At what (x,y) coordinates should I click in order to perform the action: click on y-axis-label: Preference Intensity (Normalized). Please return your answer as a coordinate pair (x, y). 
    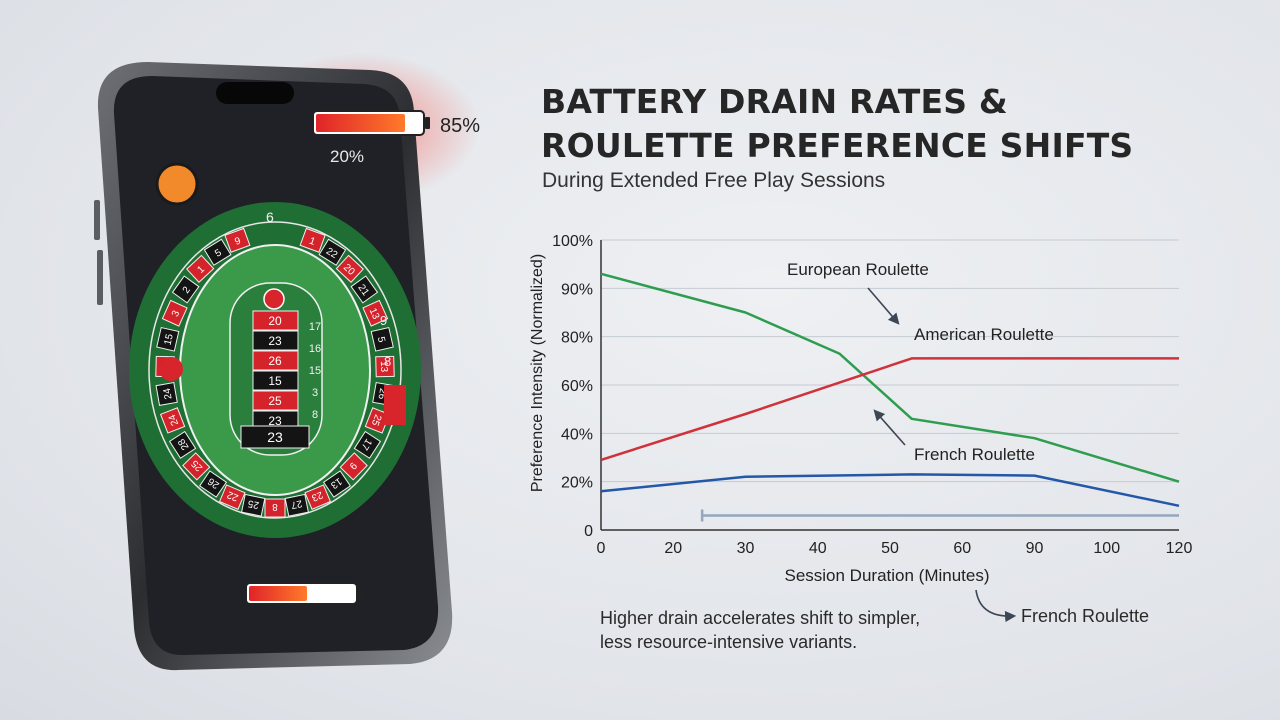
    Looking at the image, I should click on (537, 373).